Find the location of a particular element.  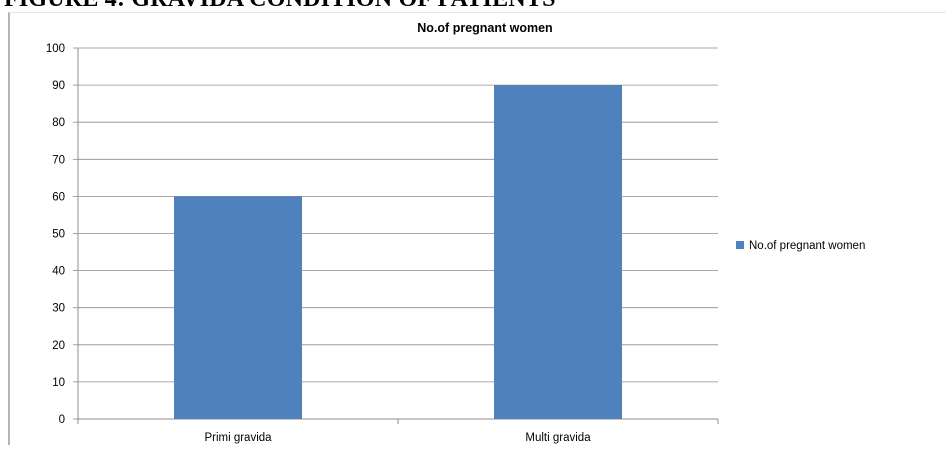

y-tick-label: 50 is located at coordinates (58, 235).